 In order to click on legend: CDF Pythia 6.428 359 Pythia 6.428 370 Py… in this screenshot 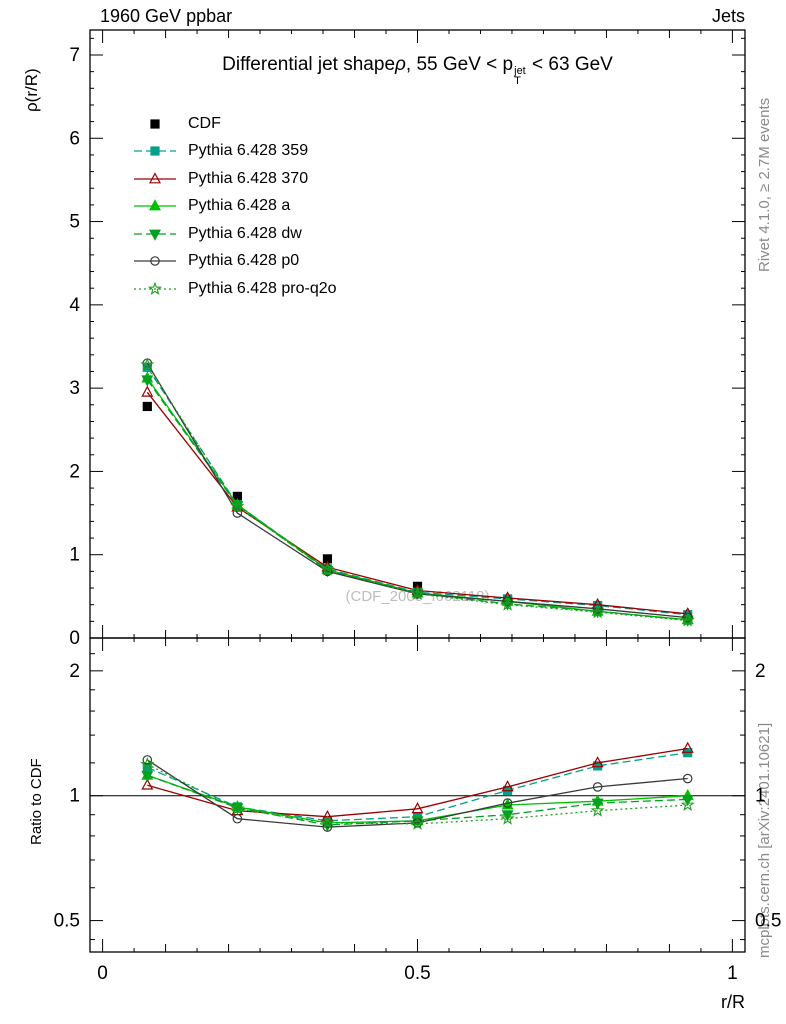, I will do `click(234, 206)`.